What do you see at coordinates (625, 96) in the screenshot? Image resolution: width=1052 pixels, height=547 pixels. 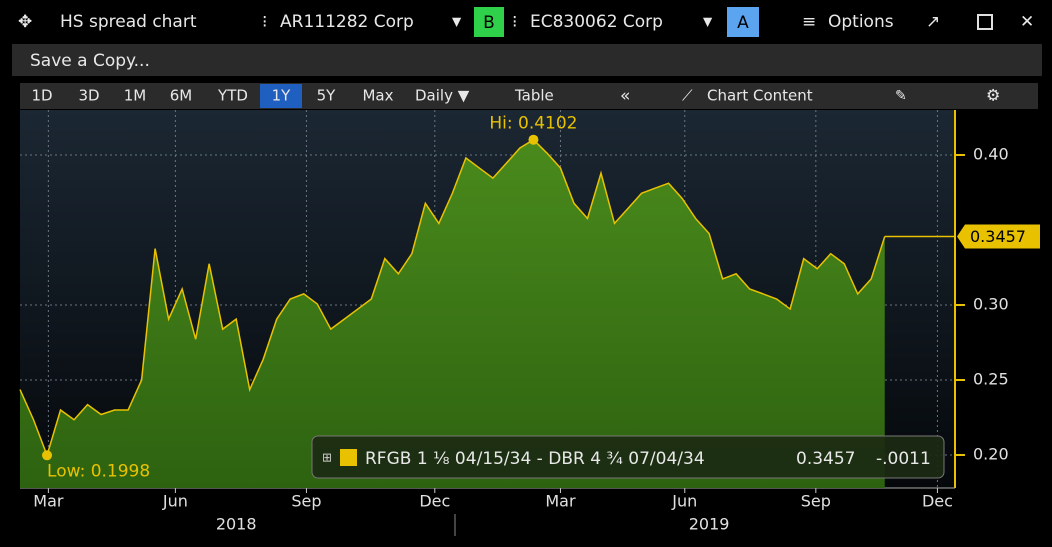 I see `collapse: «` at bounding box center [625, 96].